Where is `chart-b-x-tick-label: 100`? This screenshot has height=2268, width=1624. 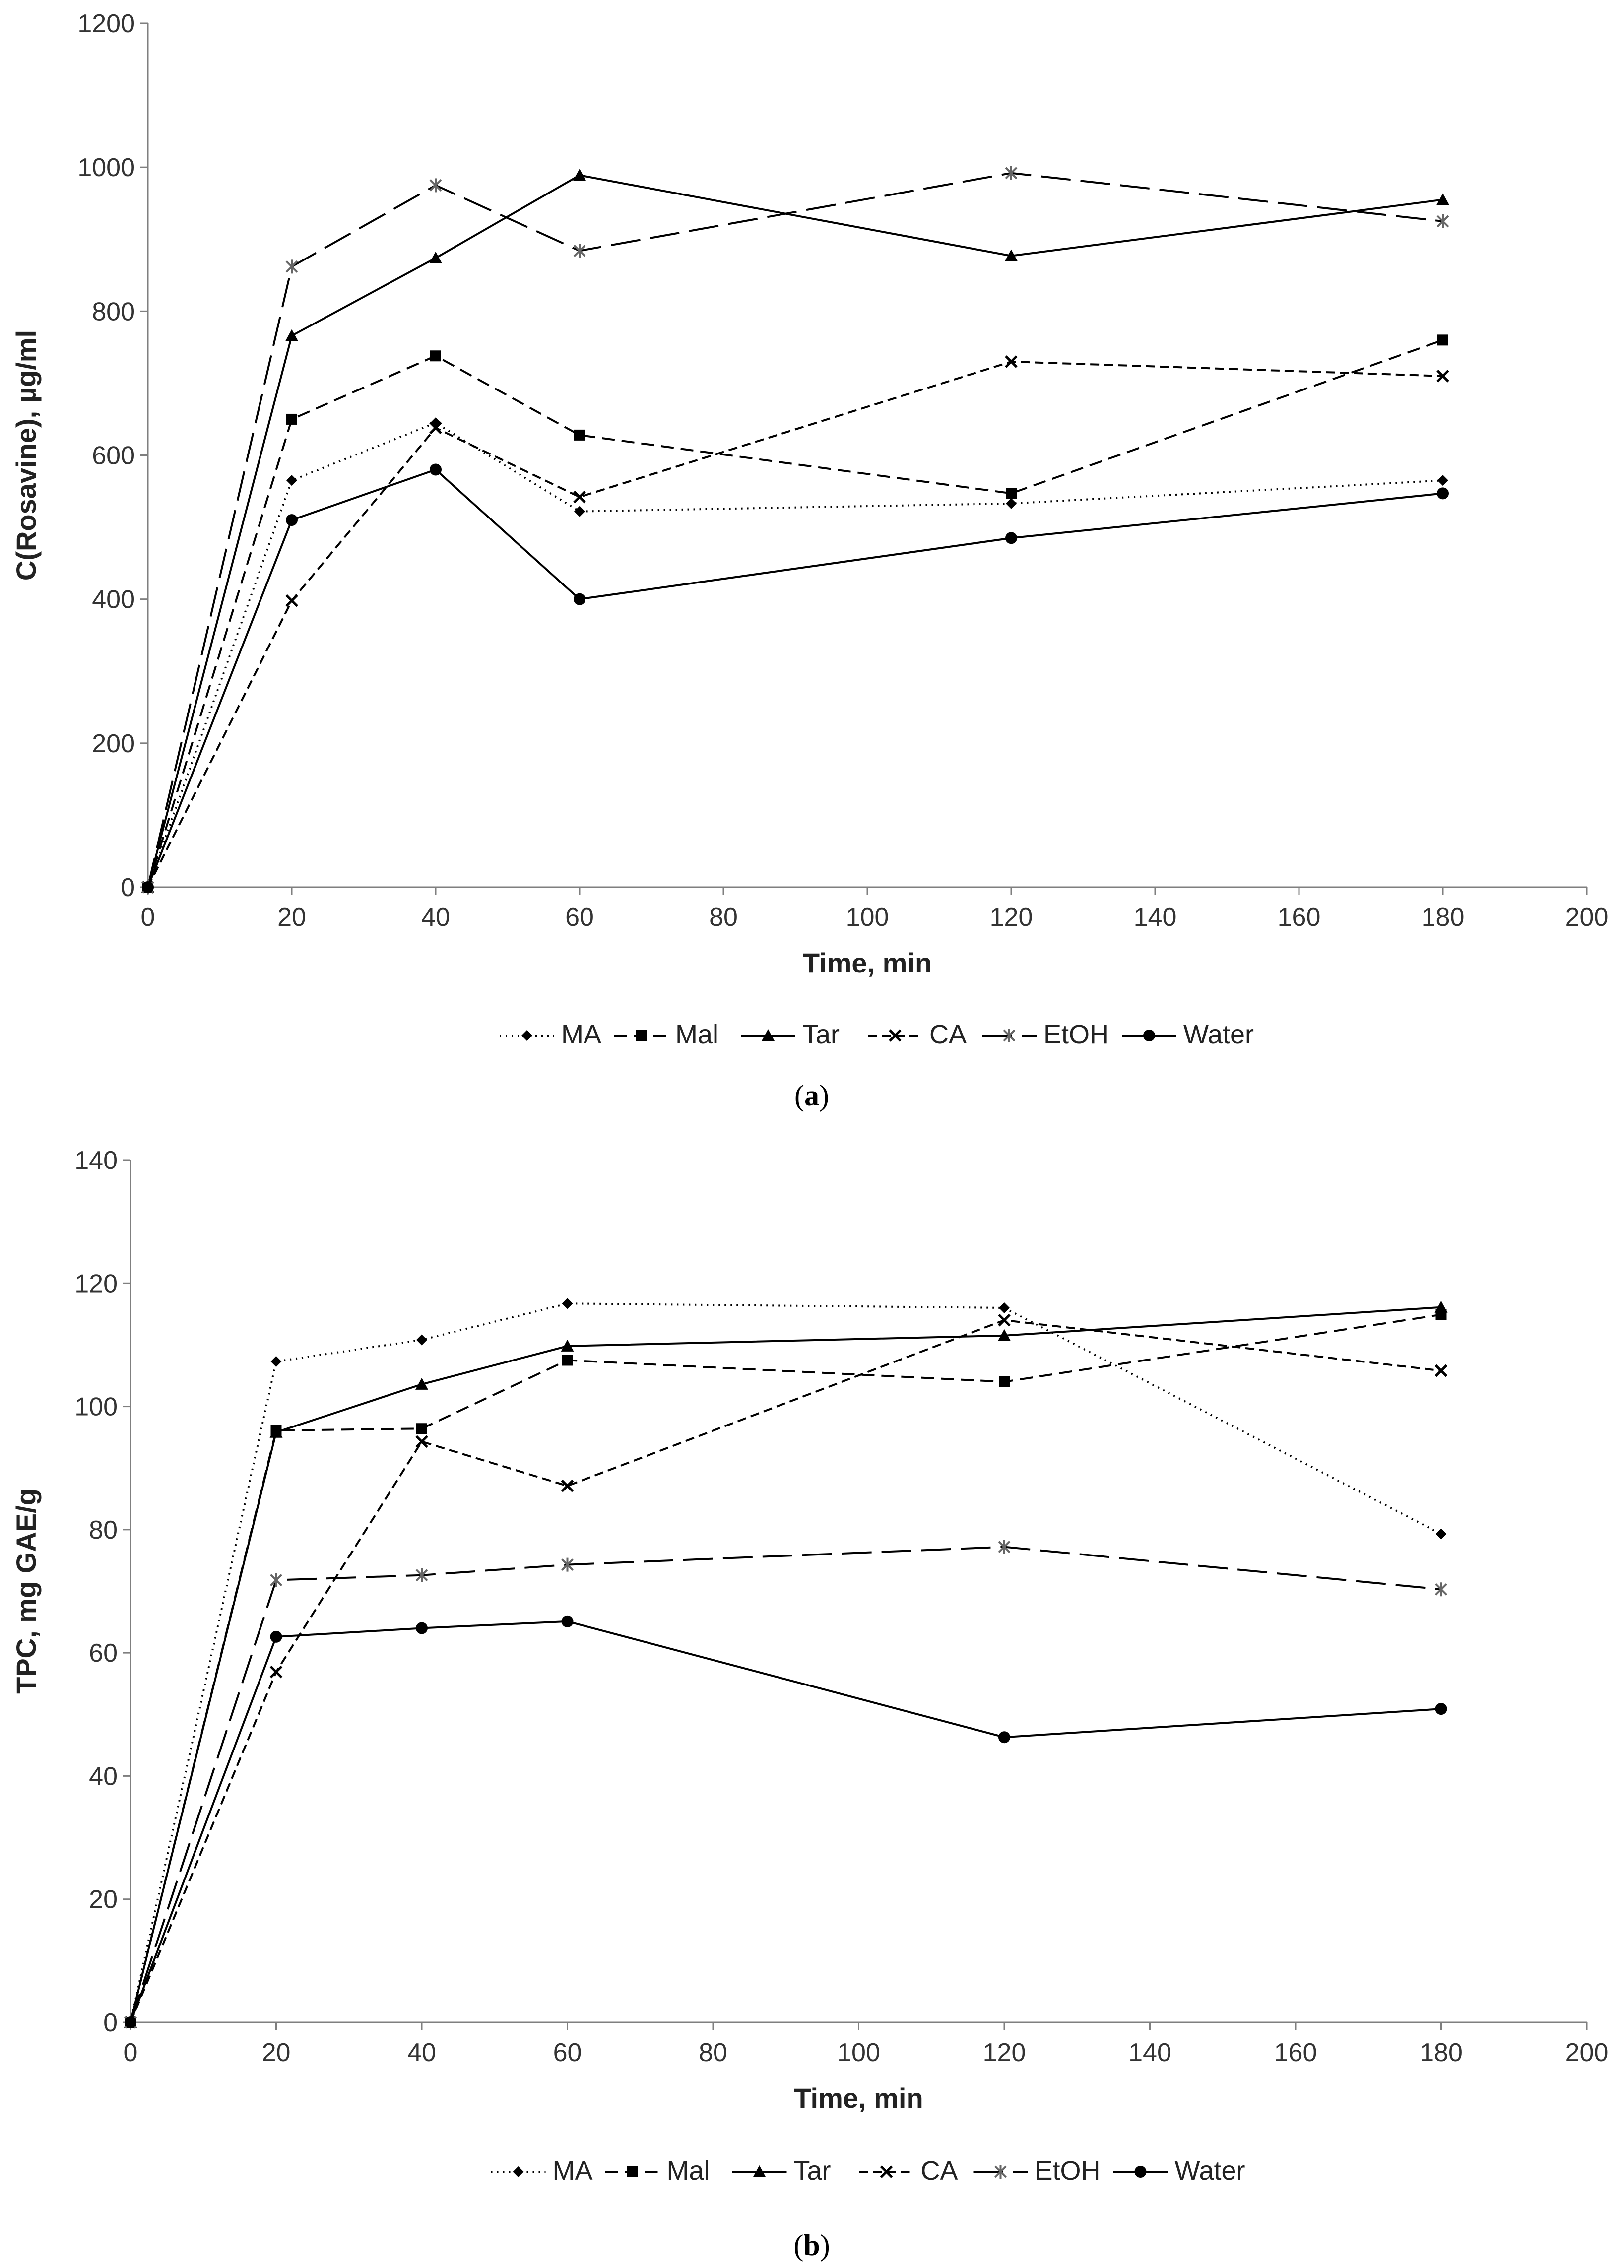
chart-b-x-tick-label: 100 is located at coordinates (858, 2052).